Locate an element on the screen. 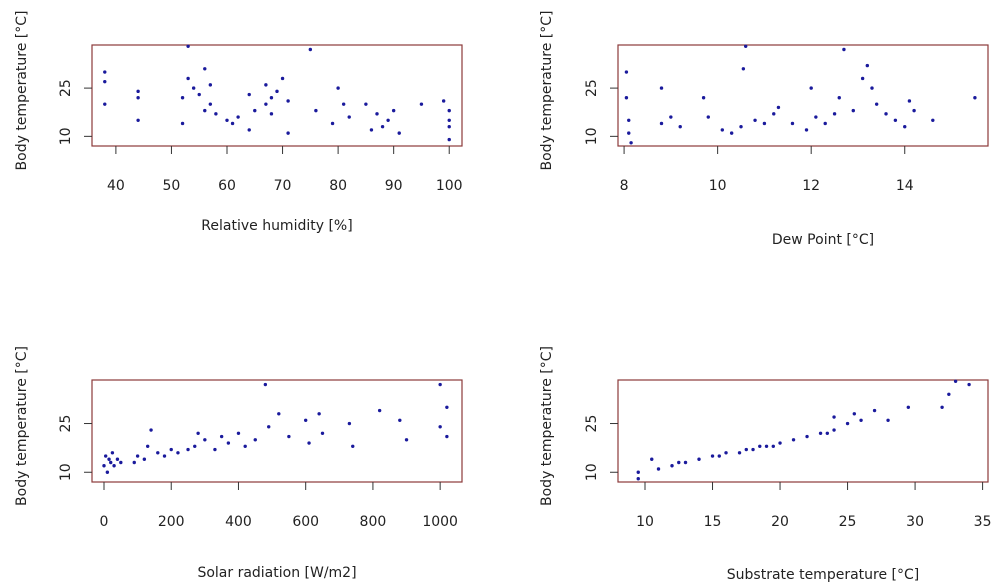 The image size is (1000, 587). x-tick-label: 8 is located at coordinates (624, 186).